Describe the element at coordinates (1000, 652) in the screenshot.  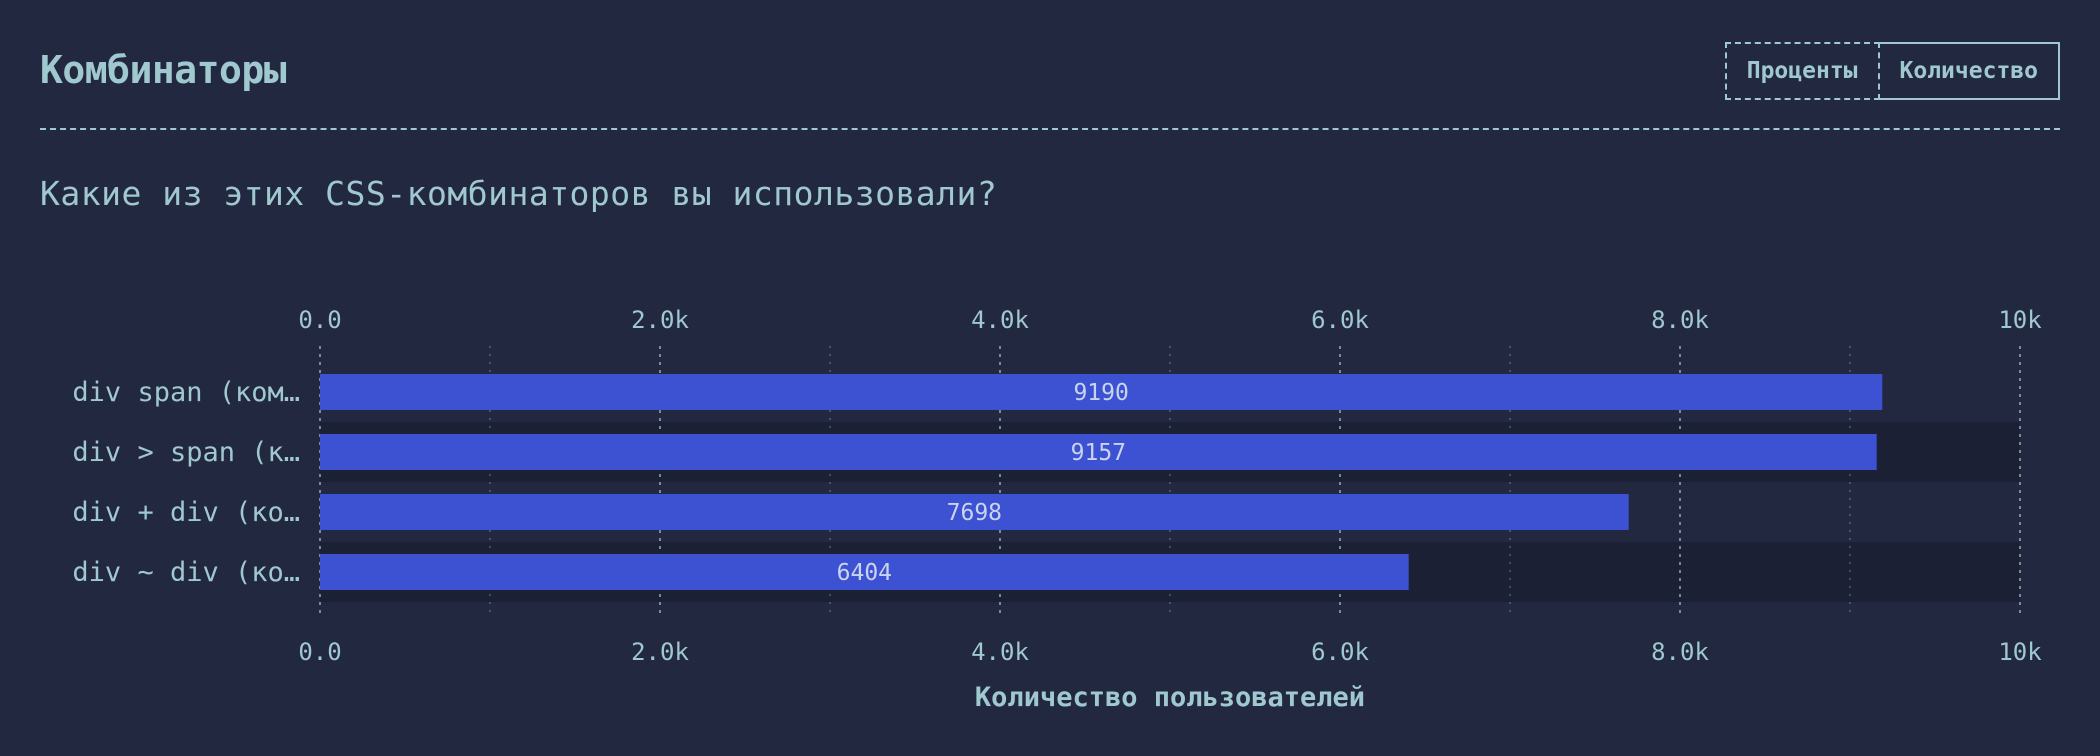
I see `bottom-tick-label: 4.0k` at that location.